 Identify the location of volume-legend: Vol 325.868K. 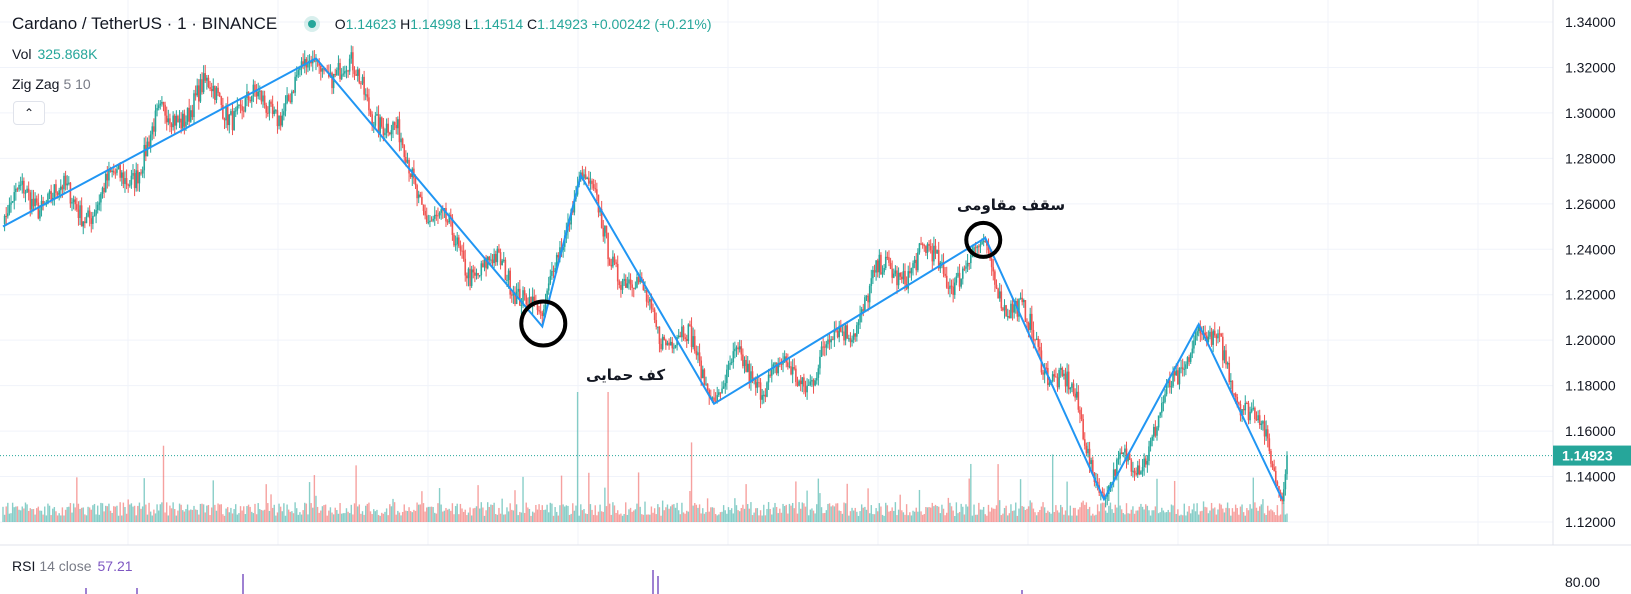
(54, 54).